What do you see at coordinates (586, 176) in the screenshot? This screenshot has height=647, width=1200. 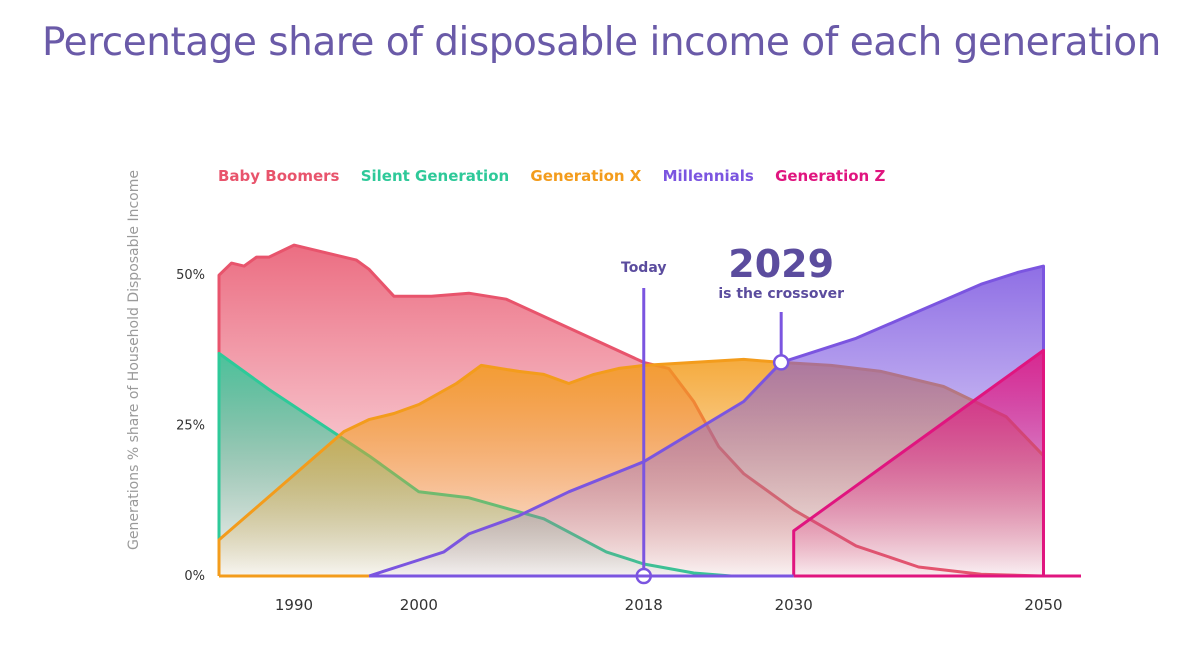 I see `legend-generation-x: Generation X` at bounding box center [586, 176].